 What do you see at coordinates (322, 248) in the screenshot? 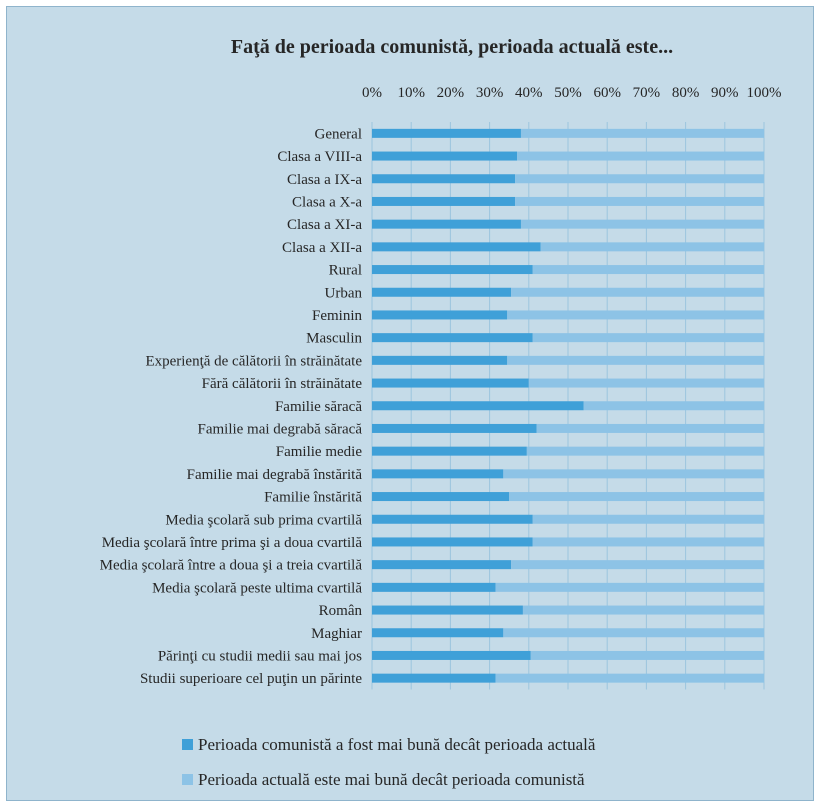
I see `category-label: Clasa a XII-a` at bounding box center [322, 248].